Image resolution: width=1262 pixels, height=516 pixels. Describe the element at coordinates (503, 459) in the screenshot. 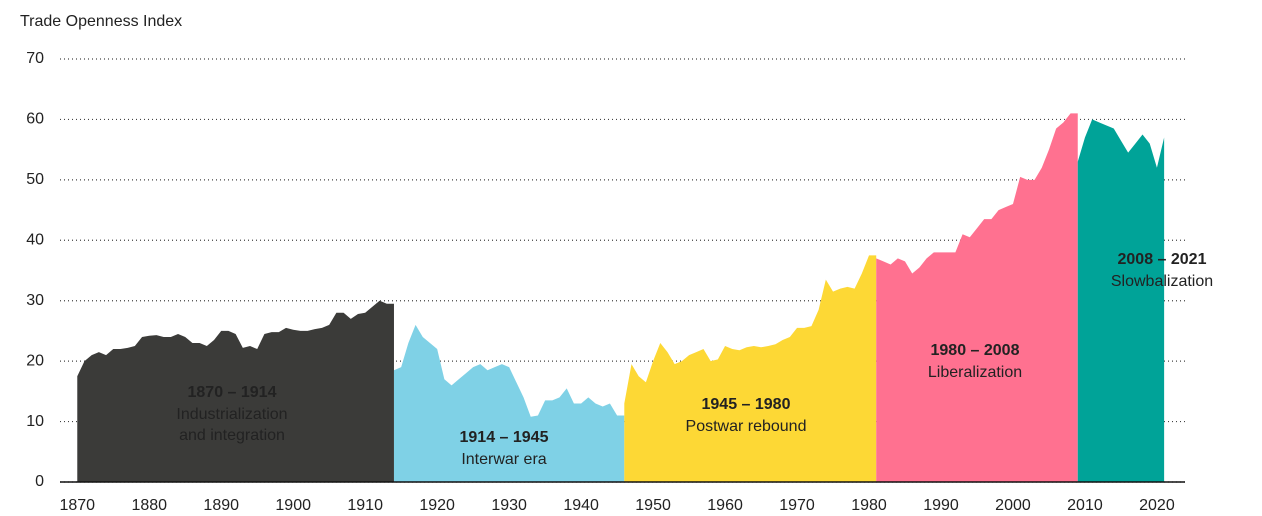

I see `era-description: Interwar era` at that location.